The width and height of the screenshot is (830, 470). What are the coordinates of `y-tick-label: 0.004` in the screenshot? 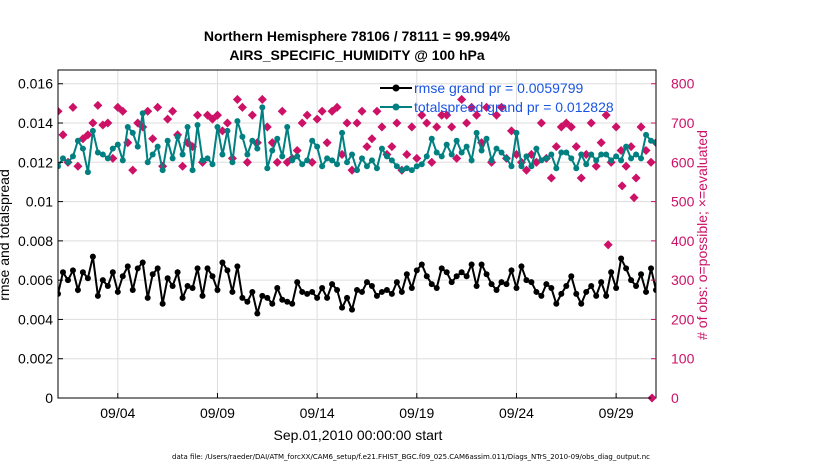 It's located at (35, 319).